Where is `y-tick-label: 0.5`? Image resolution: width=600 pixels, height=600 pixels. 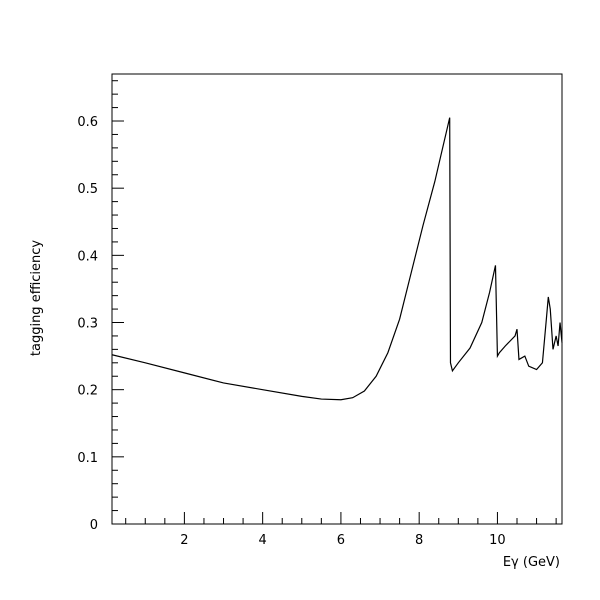 y-tick-label: 0.5 is located at coordinates (87, 189).